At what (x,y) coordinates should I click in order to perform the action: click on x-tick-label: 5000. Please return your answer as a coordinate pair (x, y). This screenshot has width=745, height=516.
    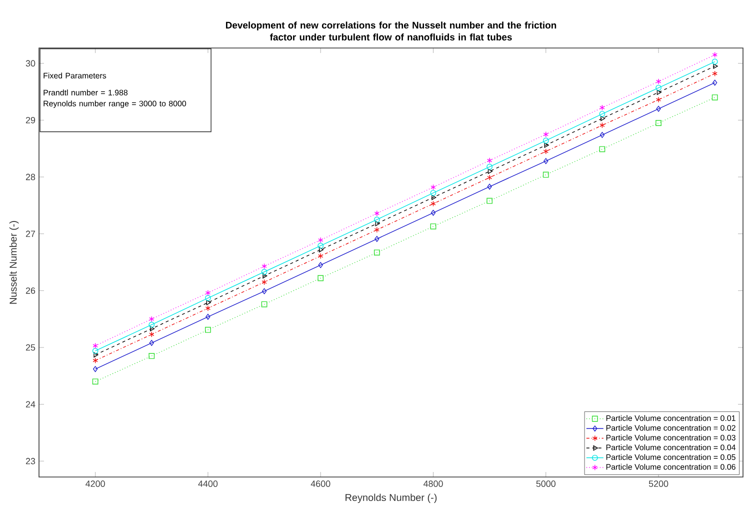
    Looking at the image, I should click on (546, 483).